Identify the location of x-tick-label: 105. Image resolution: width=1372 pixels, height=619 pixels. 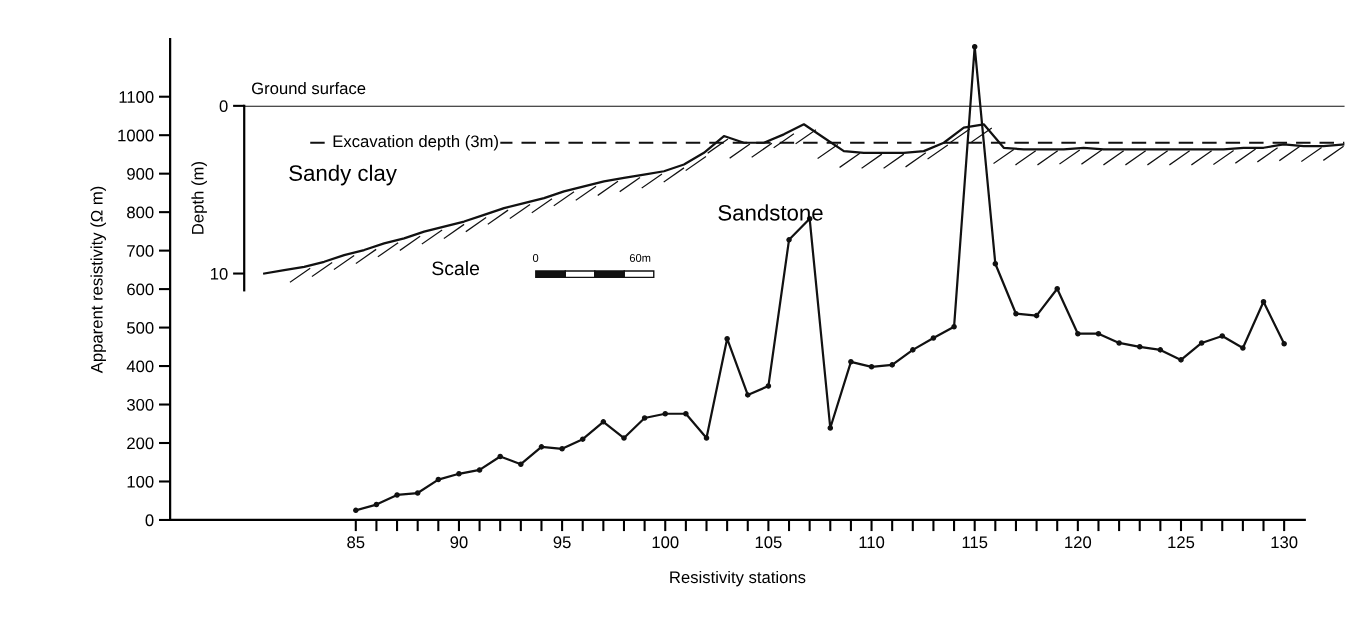
(768, 542).